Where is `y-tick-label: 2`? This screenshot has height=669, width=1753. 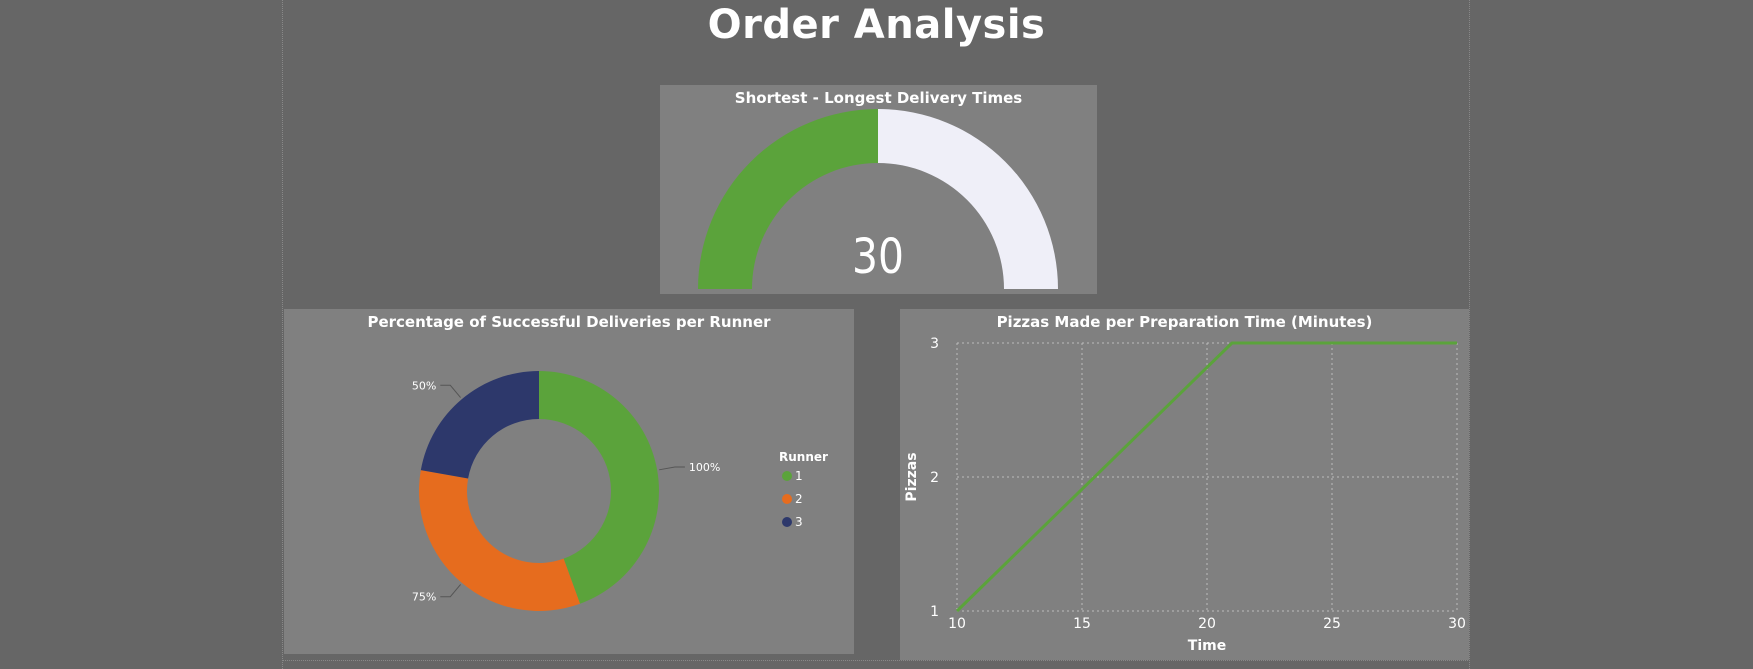 y-tick-label: 2 is located at coordinates (934, 478).